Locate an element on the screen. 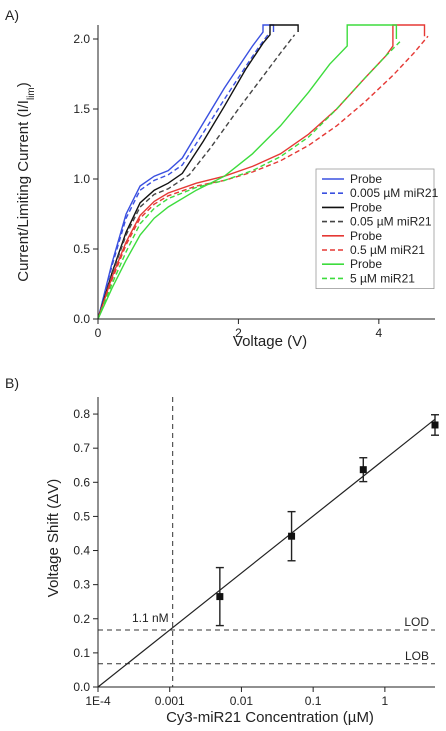 Image resolution: width=446 pixels, height=731 pixels. panel-b-y-tick-label: 0.3 is located at coordinates (81, 585).